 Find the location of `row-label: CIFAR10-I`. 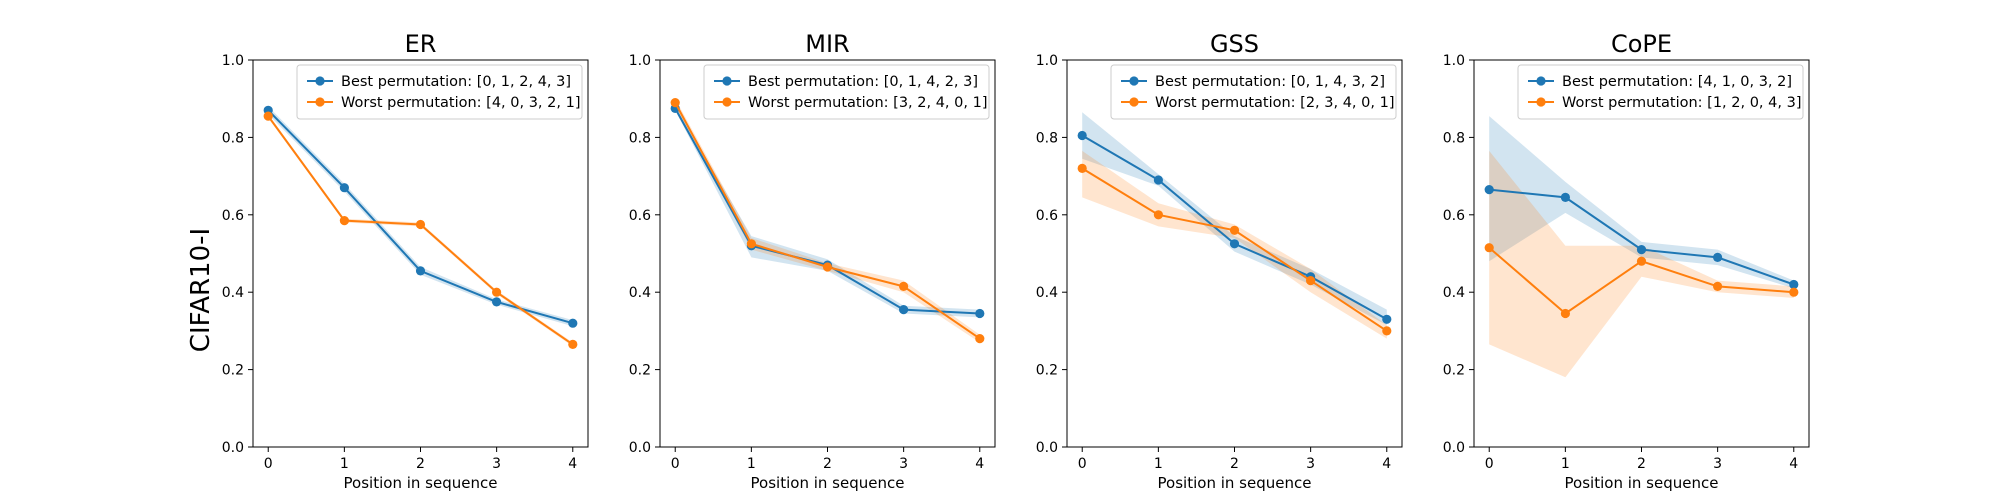

row-label: CIFAR10-I is located at coordinates (201, 290).